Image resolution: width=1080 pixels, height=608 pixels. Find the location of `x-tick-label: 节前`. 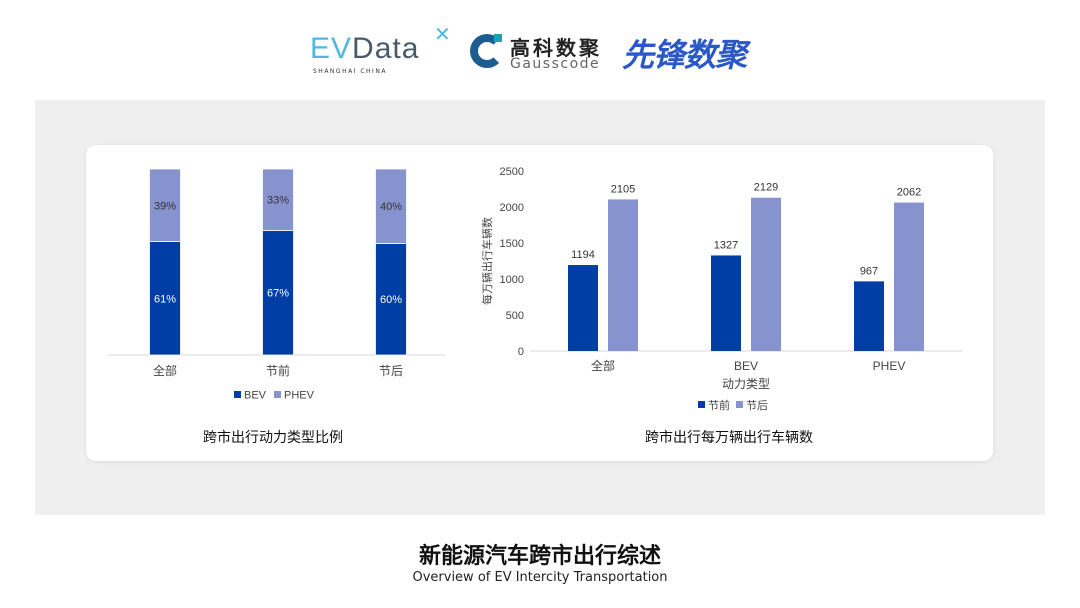

x-tick-label: 节前 is located at coordinates (278, 370).